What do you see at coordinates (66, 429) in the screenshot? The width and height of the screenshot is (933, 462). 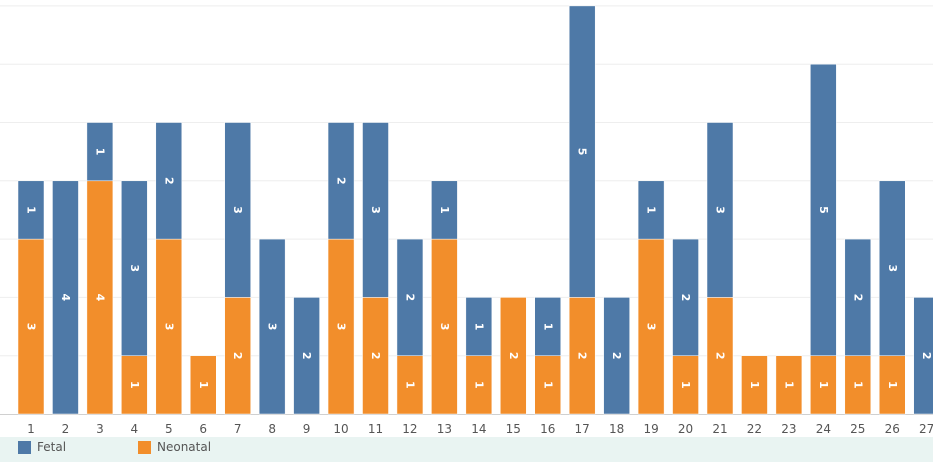 I see `x-tick-label: 2` at bounding box center [66, 429].